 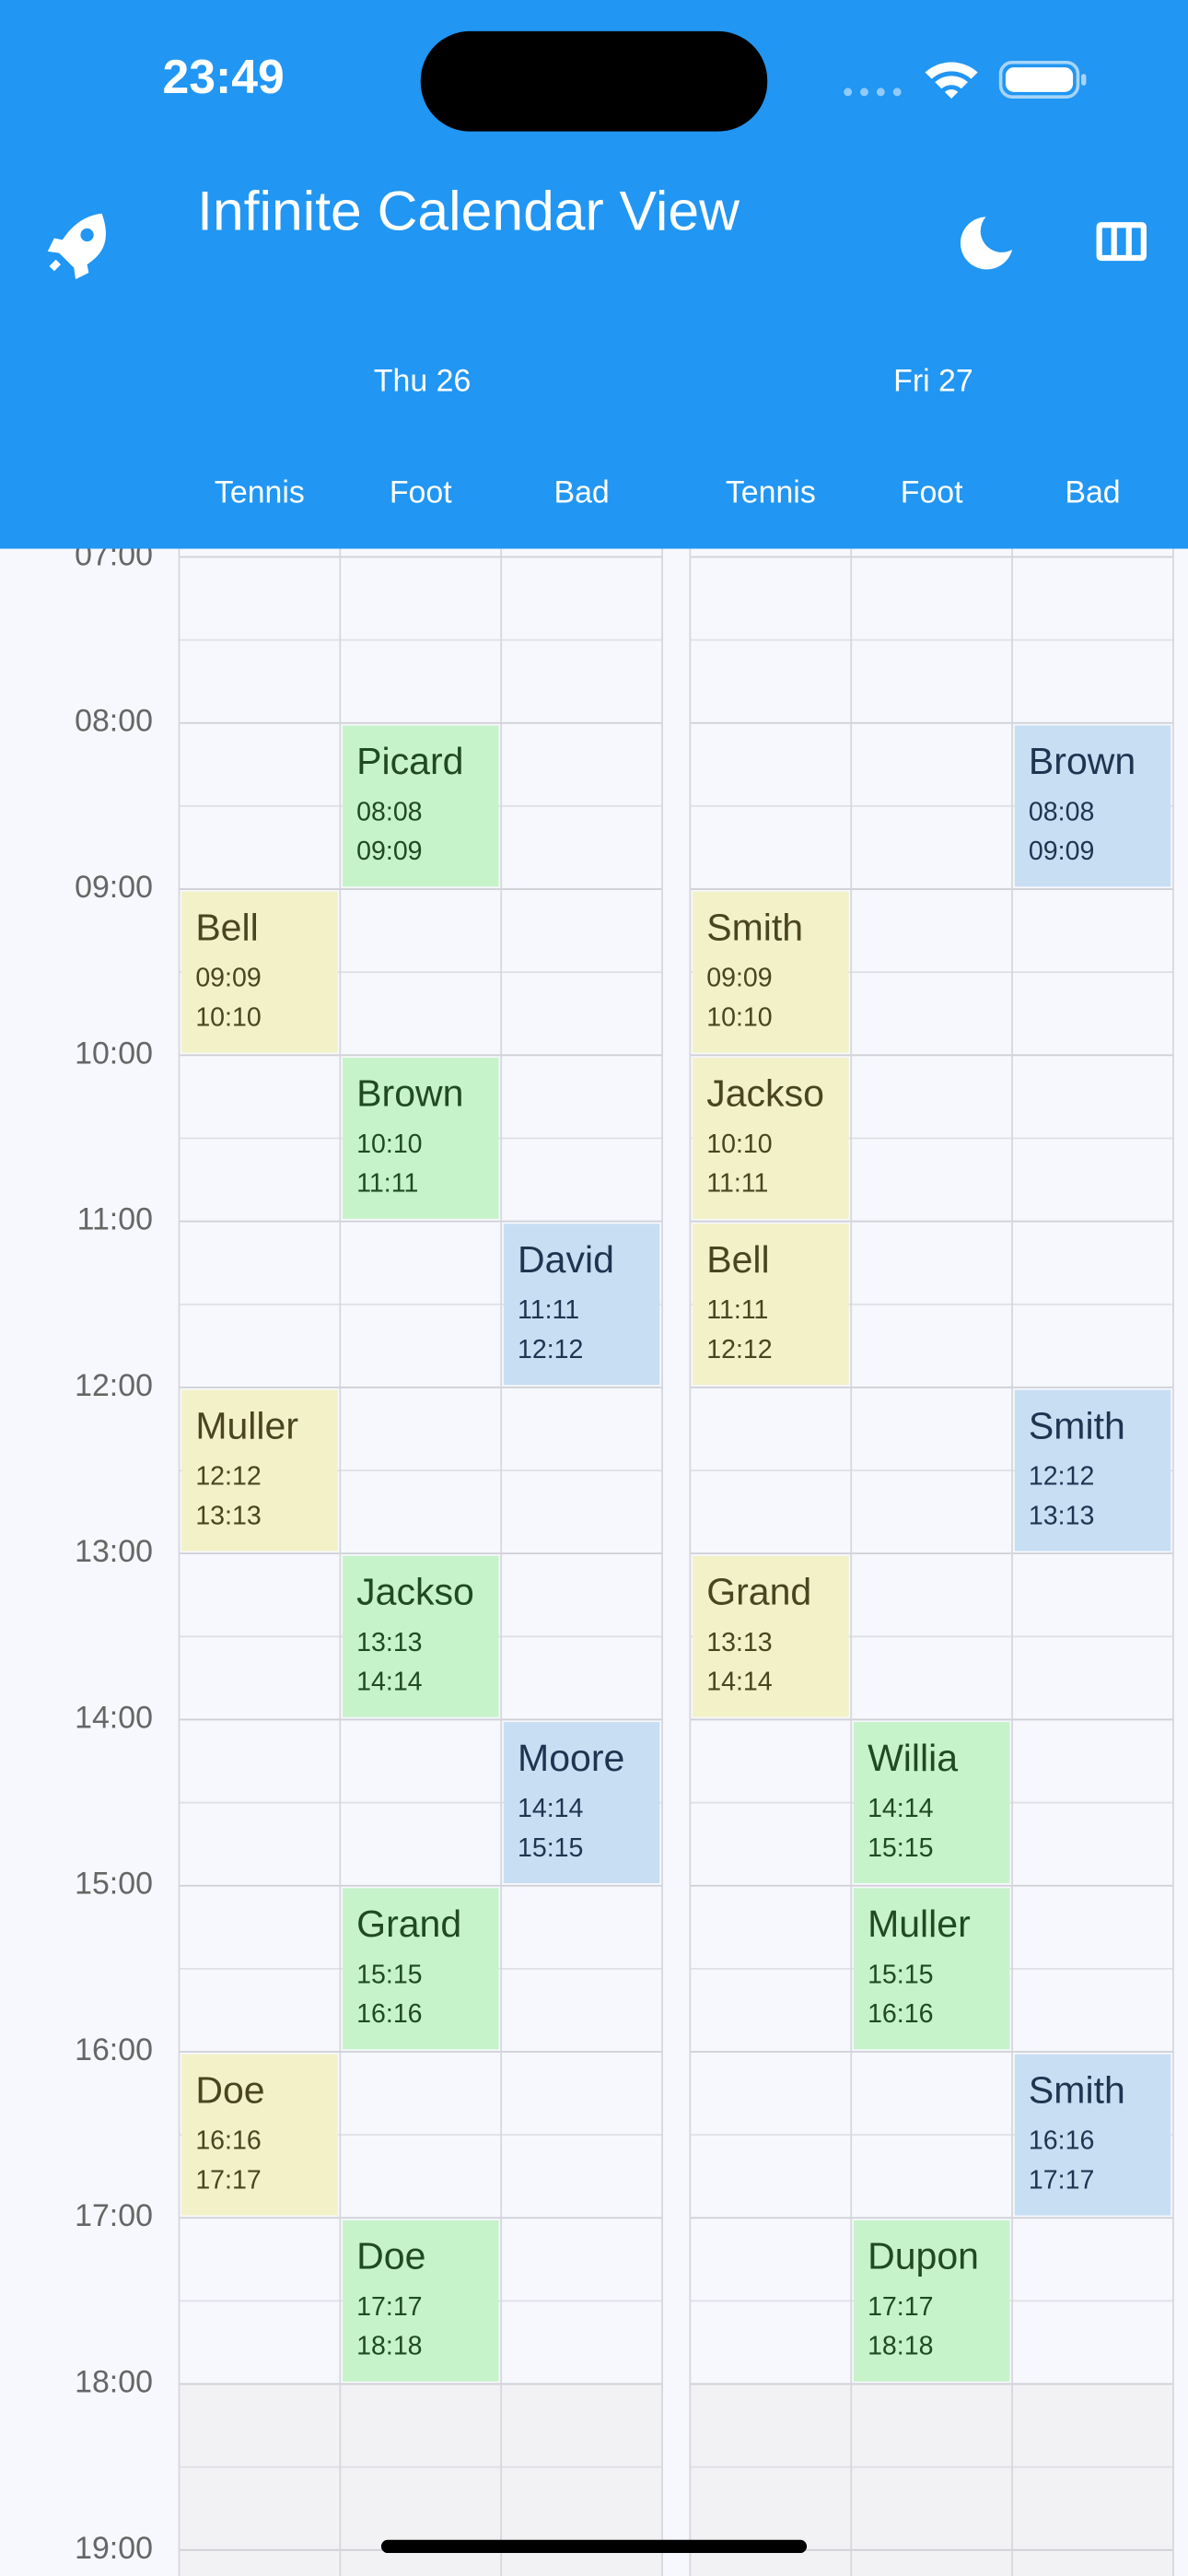 I want to click on event: Willia 14:14 15:15, so click(x=931, y=1803).